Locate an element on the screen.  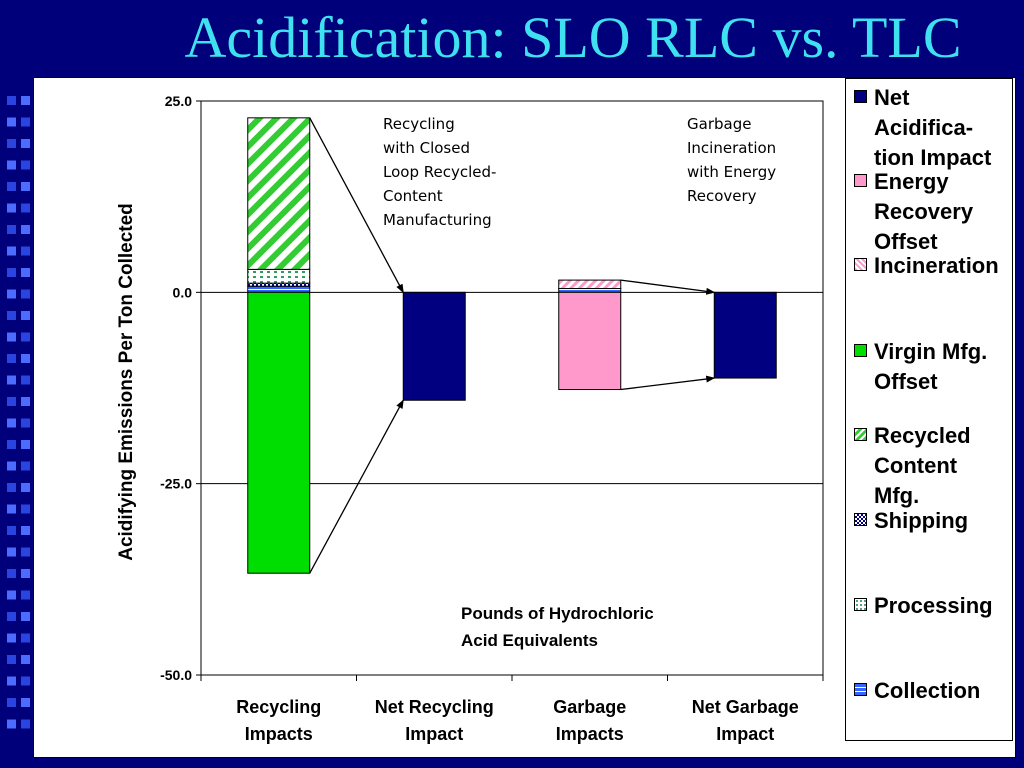
legend-label-virgin-offset: Virgin Mfg. Offset is located at coordinates (931, 366).